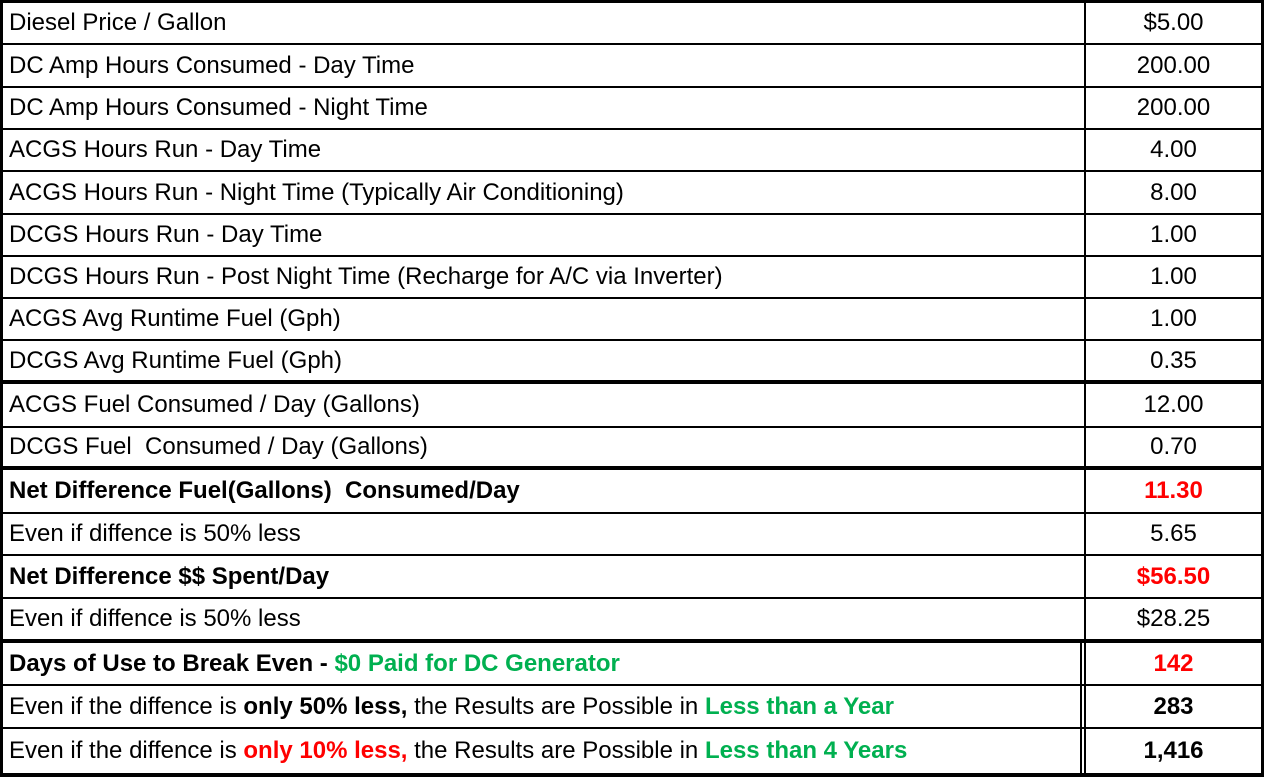 Image resolution: width=1264 pixels, height=778 pixels. Describe the element at coordinates (544, 576) in the screenshot. I see `row-label: Net Difference $$ Spent/Day` at that location.